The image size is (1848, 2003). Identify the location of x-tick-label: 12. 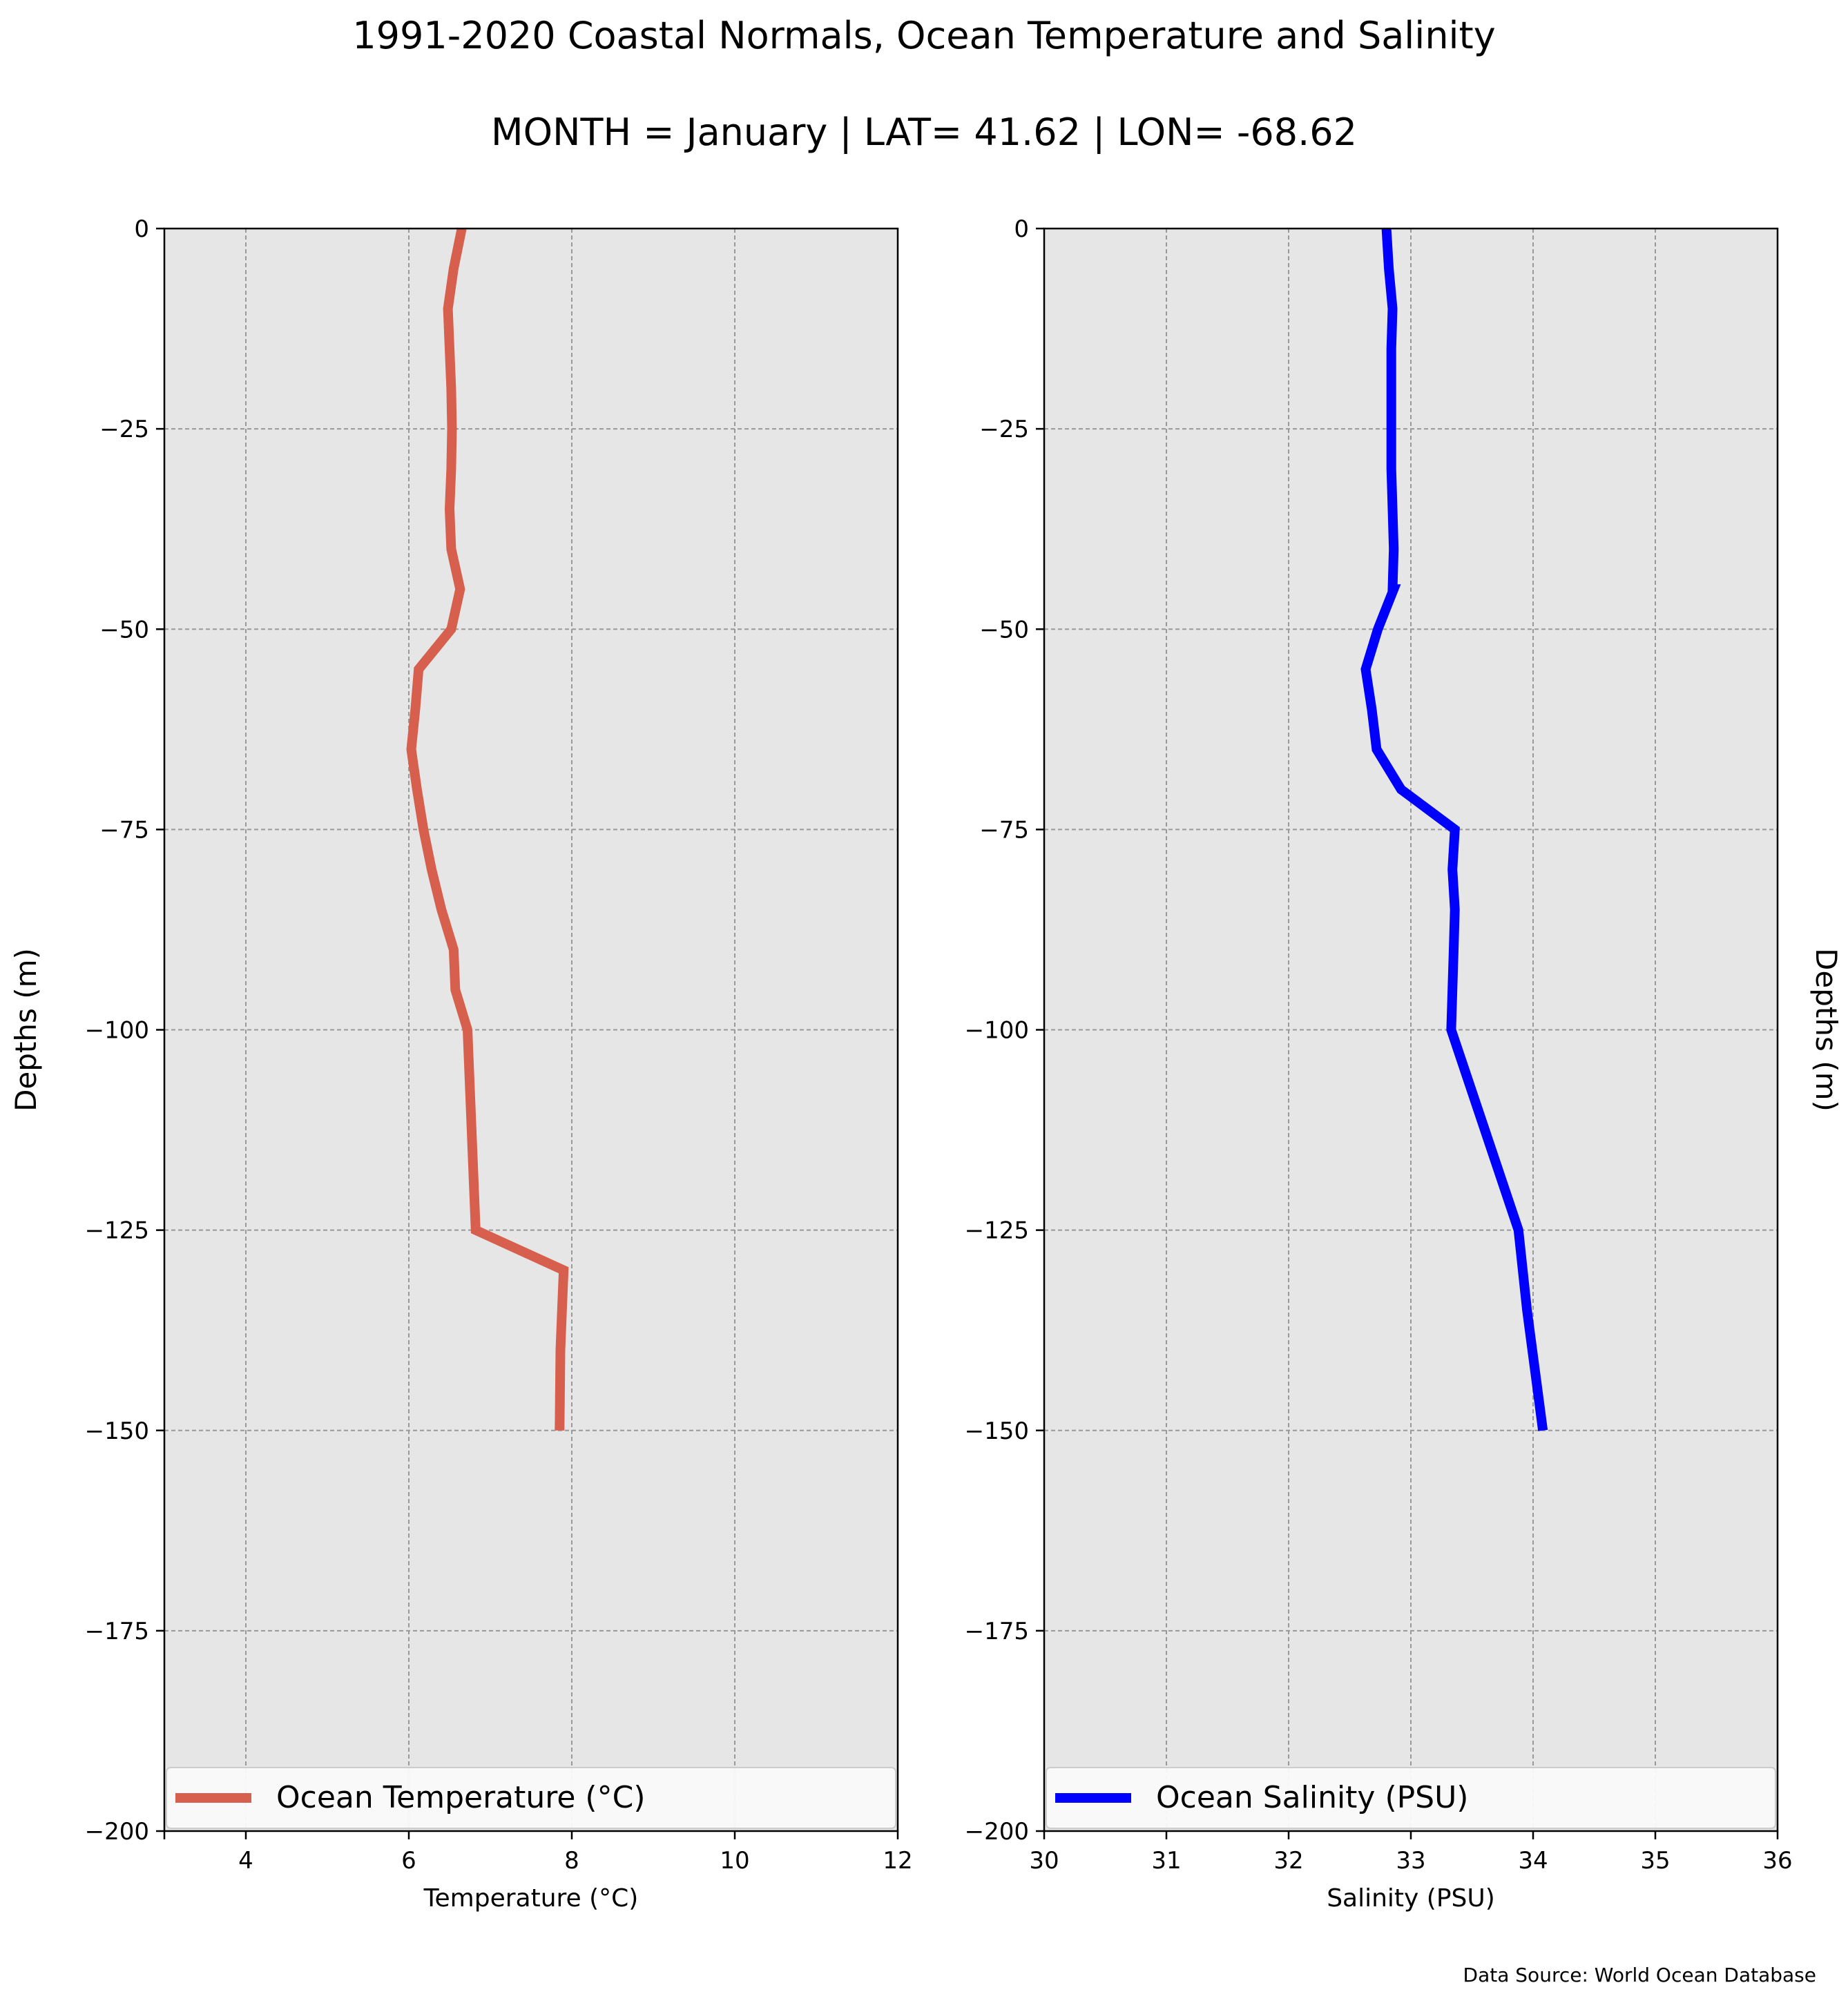
(897, 1861).